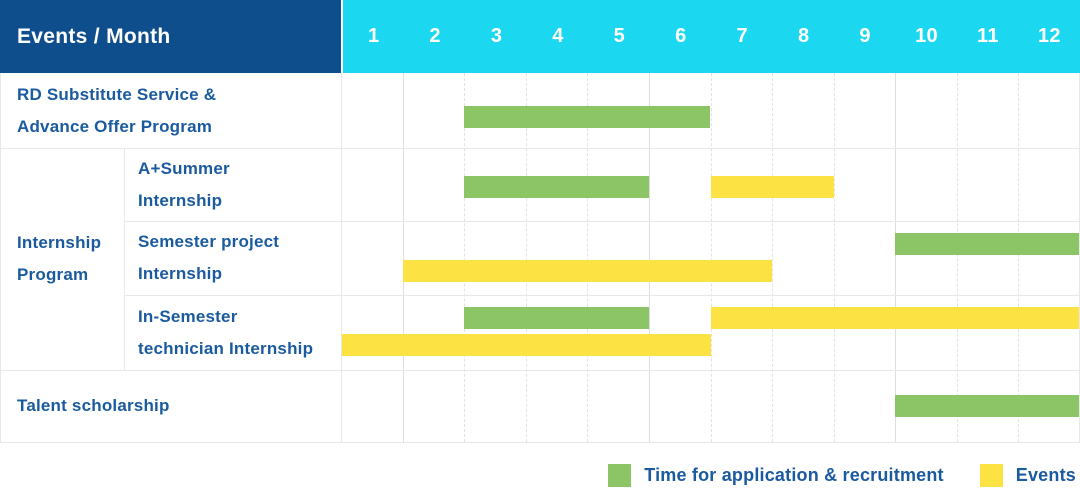  I want to click on group-label-internship-program: Internship Program, so click(62, 259).